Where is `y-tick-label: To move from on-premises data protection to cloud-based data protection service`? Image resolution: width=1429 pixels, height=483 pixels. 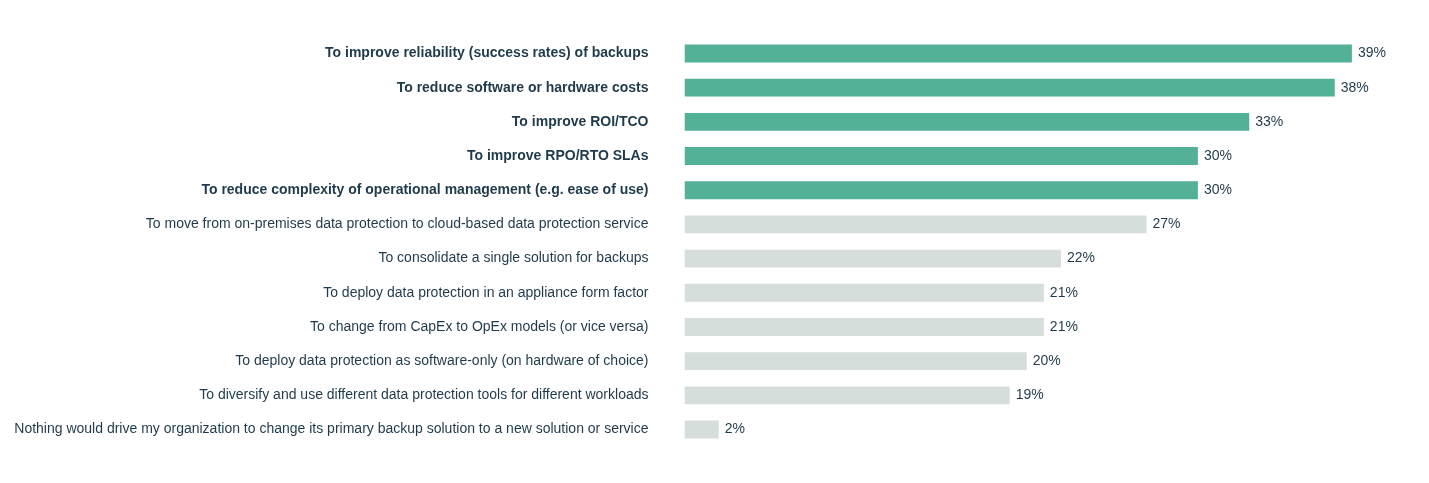
y-tick-label: To move from on-premises data protection to cloud-based data protection service is located at coordinates (397, 223).